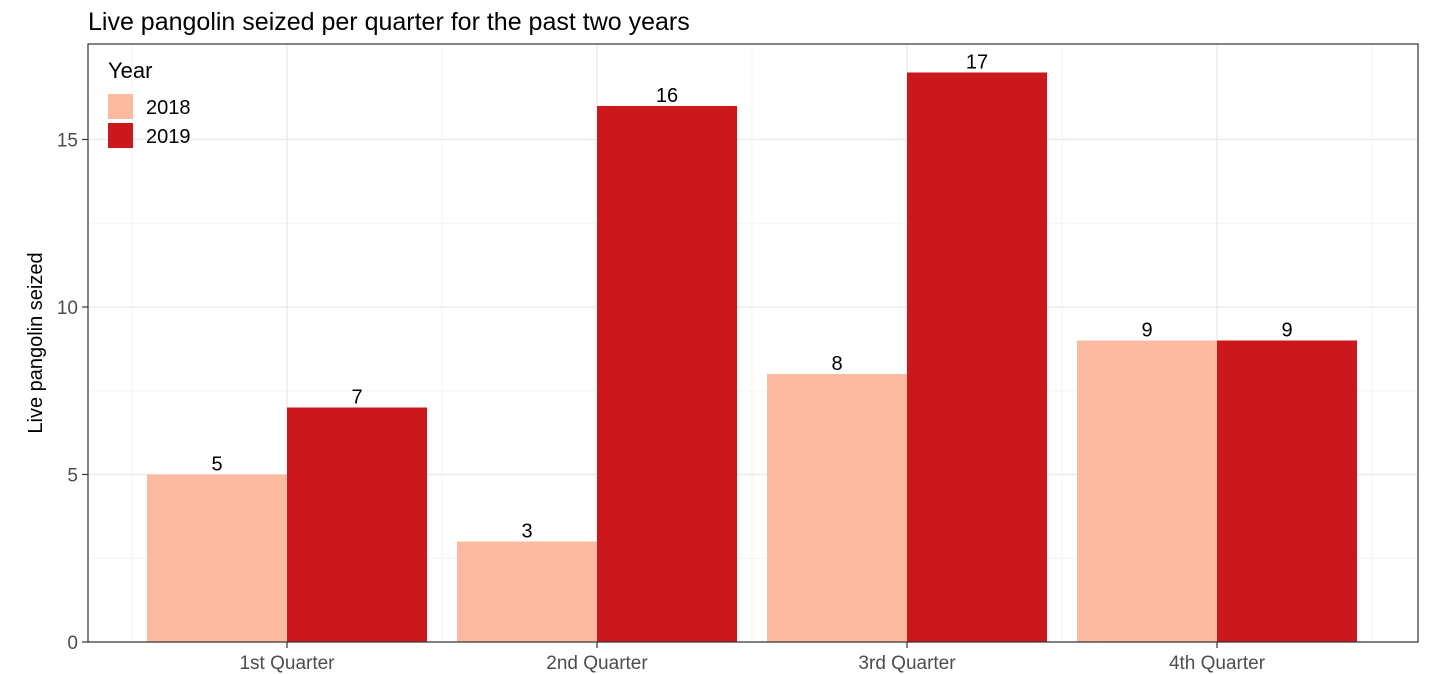  Describe the element at coordinates (1286, 330) in the screenshot. I see `data-label-2019-4: 9` at that location.